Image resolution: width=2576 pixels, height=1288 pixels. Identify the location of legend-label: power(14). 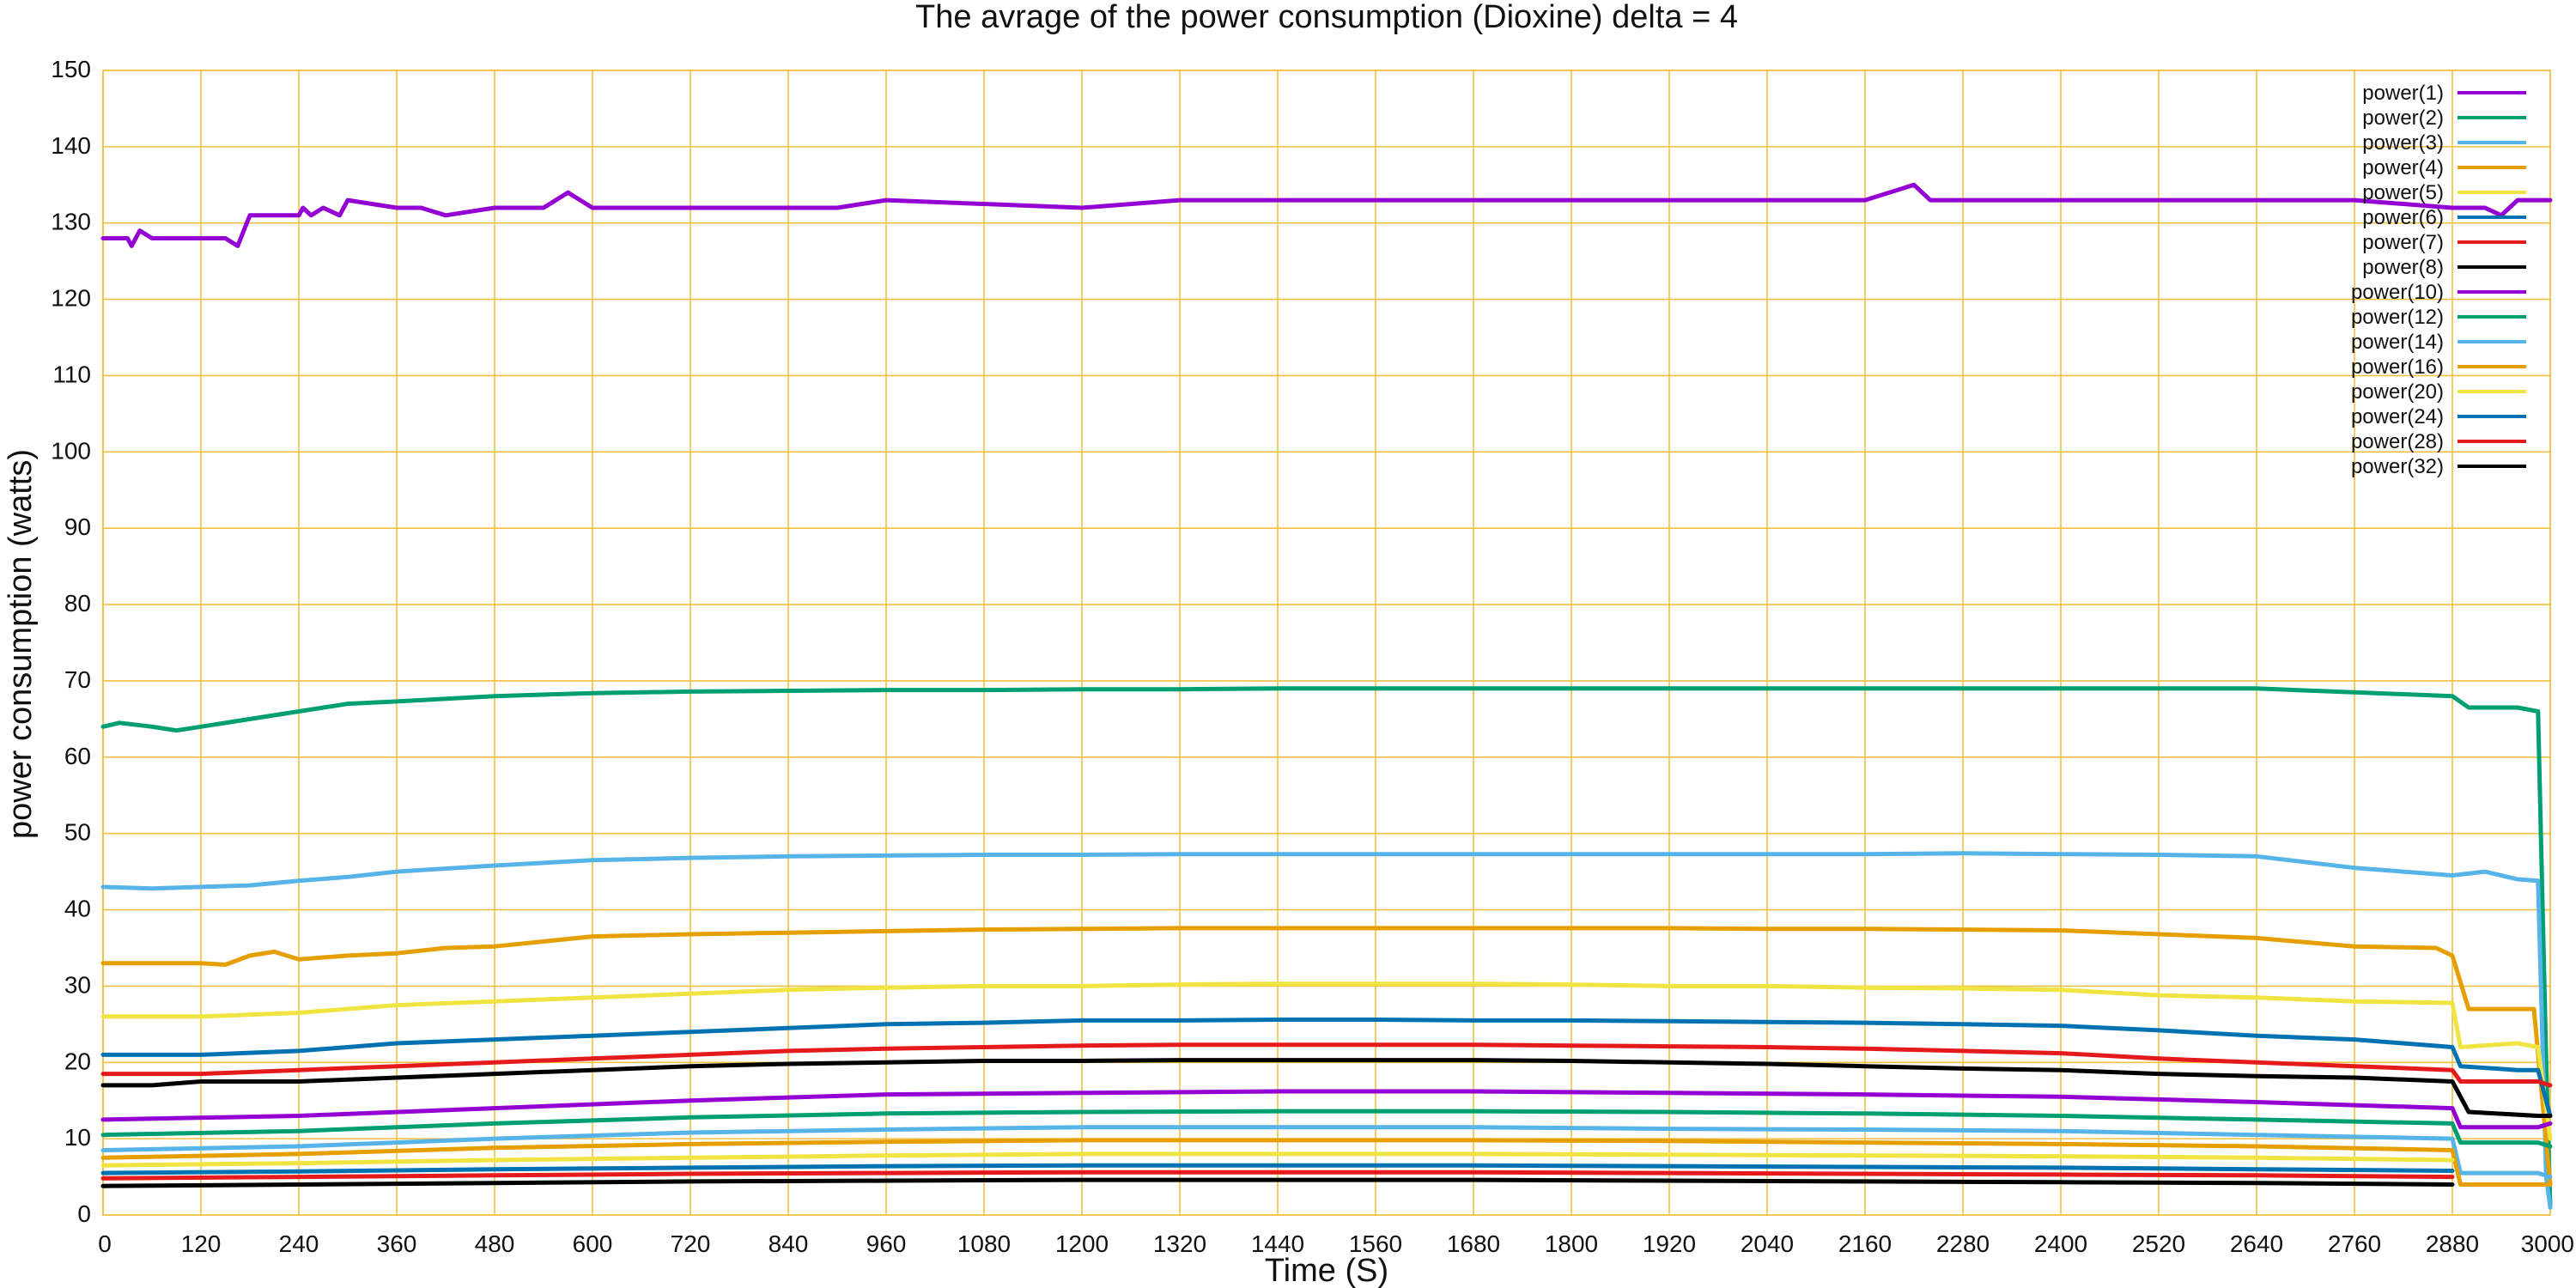
(2397, 343).